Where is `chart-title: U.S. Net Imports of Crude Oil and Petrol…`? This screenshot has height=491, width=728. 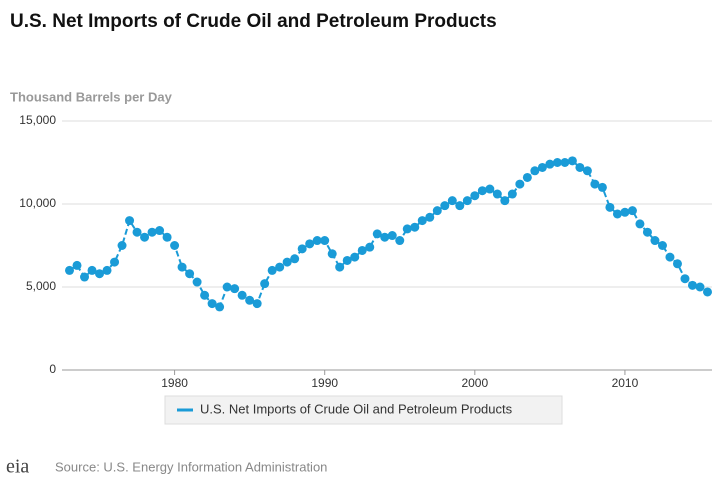 chart-title: U.S. Net Imports of Crude Oil and Petrol… is located at coordinates (253, 21).